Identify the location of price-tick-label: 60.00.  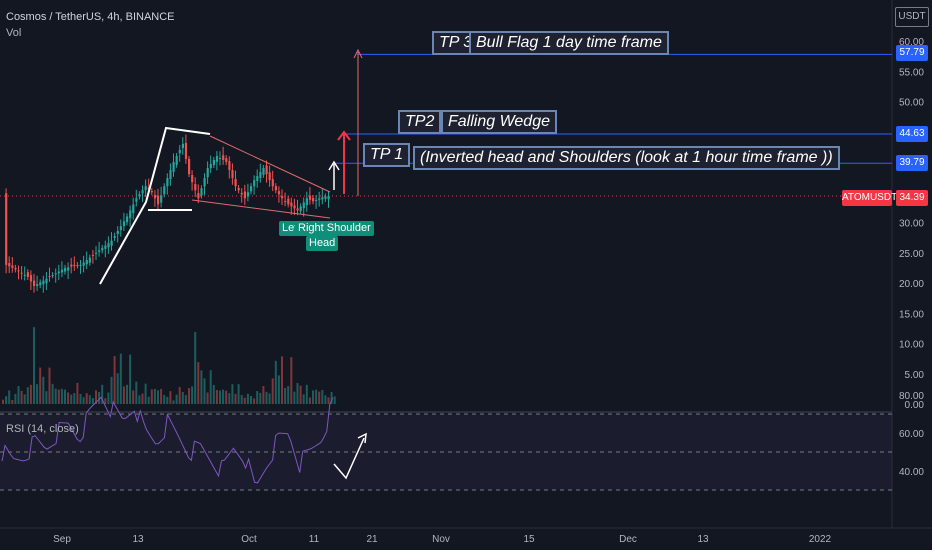
(911, 42).